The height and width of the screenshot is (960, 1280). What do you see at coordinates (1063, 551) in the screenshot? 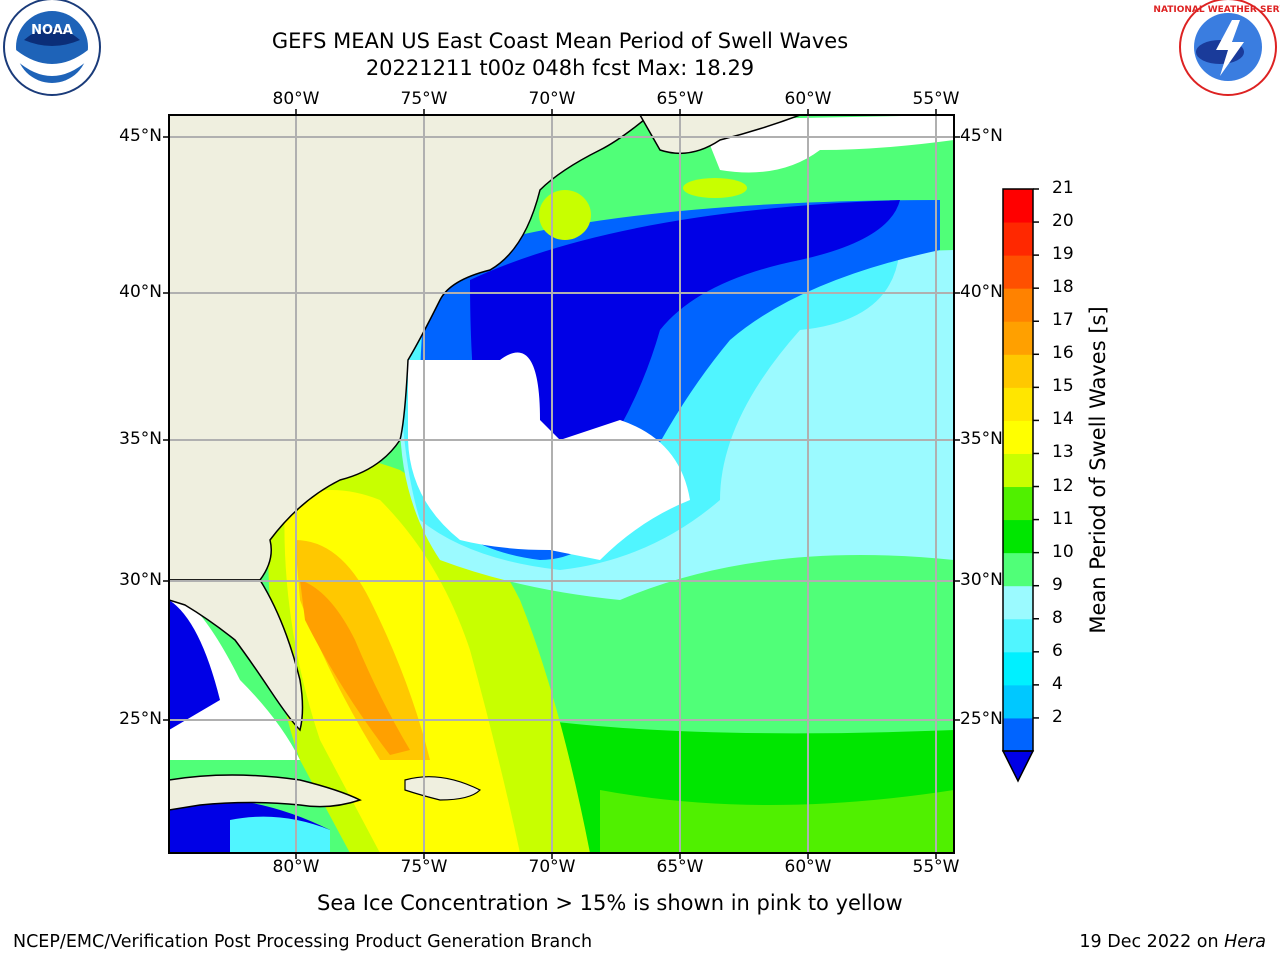
I see `colorbar-tick-label: 10` at bounding box center [1063, 551].